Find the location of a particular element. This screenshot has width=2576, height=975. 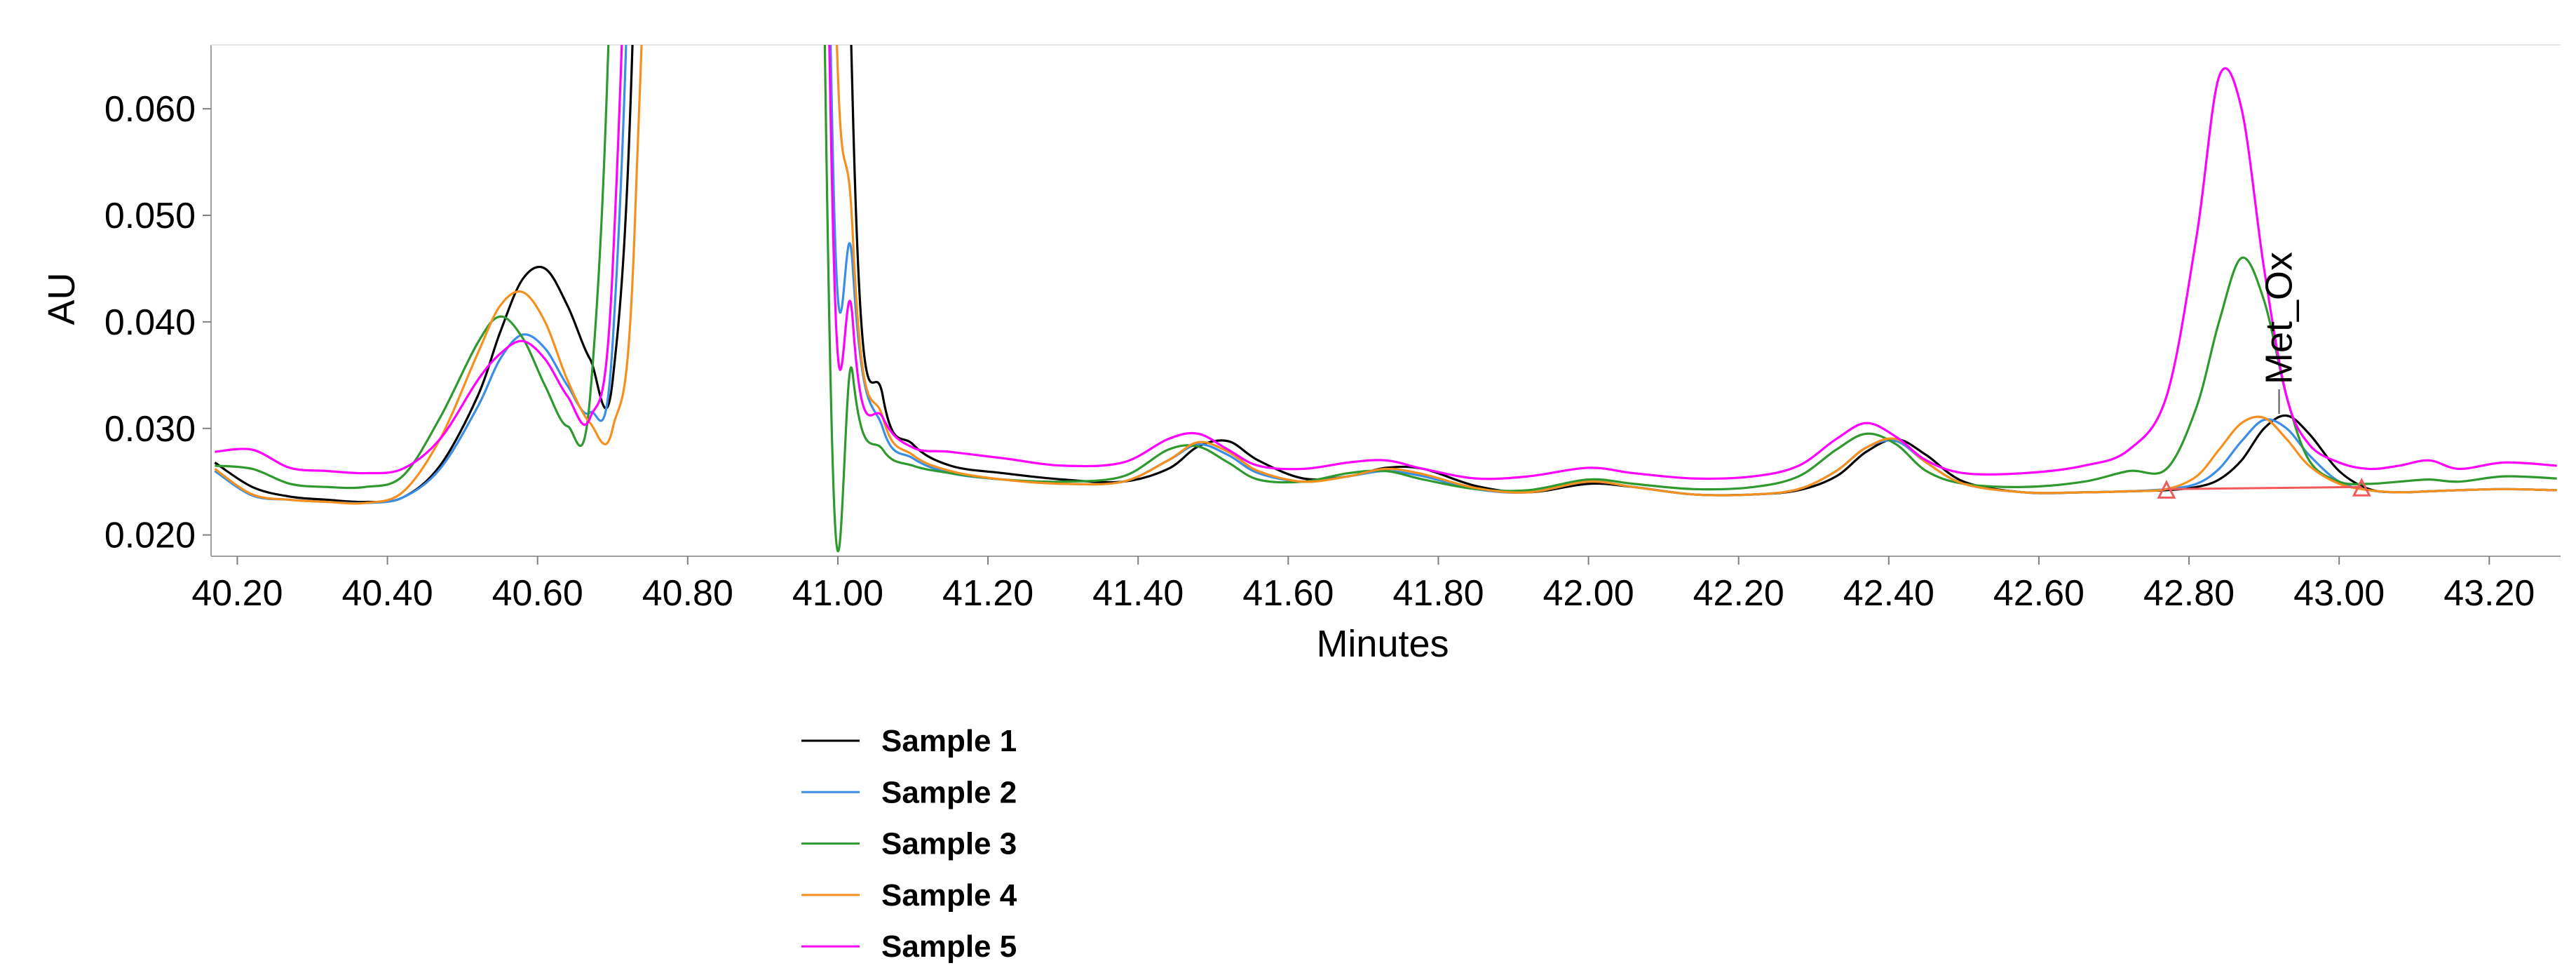

legend-label: Sample 4 is located at coordinates (949, 896).